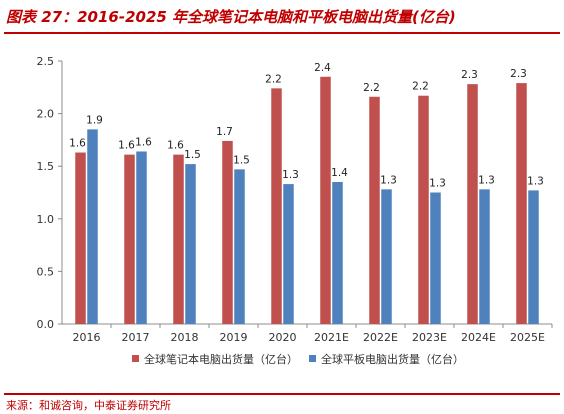  What do you see at coordinates (46, 114) in the screenshot?
I see `y-tick-label: 2.0` at bounding box center [46, 114].